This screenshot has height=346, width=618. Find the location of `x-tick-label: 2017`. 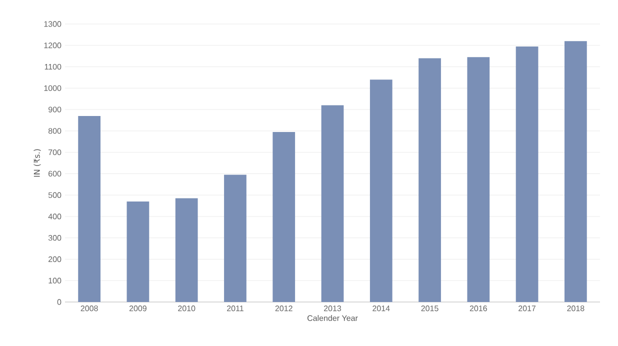

x-tick-label: 2017 is located at coordinates (527, 309).